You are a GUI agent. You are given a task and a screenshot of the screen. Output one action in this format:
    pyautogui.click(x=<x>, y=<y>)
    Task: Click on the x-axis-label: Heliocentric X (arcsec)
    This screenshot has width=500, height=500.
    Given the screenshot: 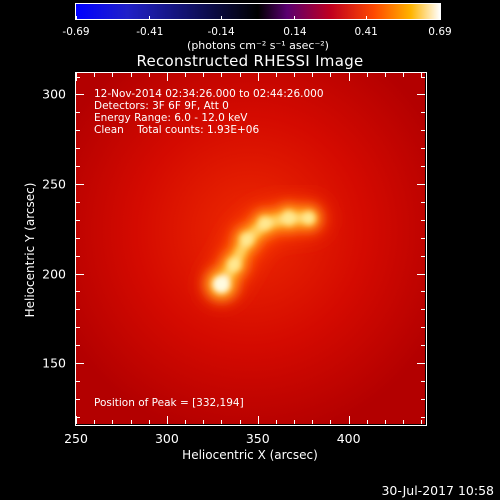 What is the action you would take?
    pyautogui.click(x=250, y=455)
    